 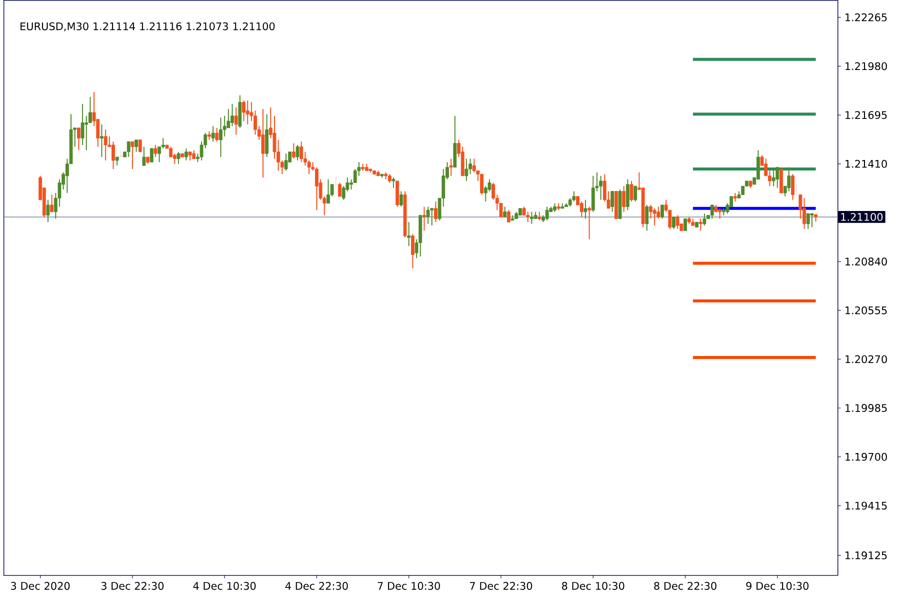 What do you see at coordinates (777, 586) in the screenshot?
I see `x-tick-label: 9 Dec 10:30` at bounding box center [777, 586].